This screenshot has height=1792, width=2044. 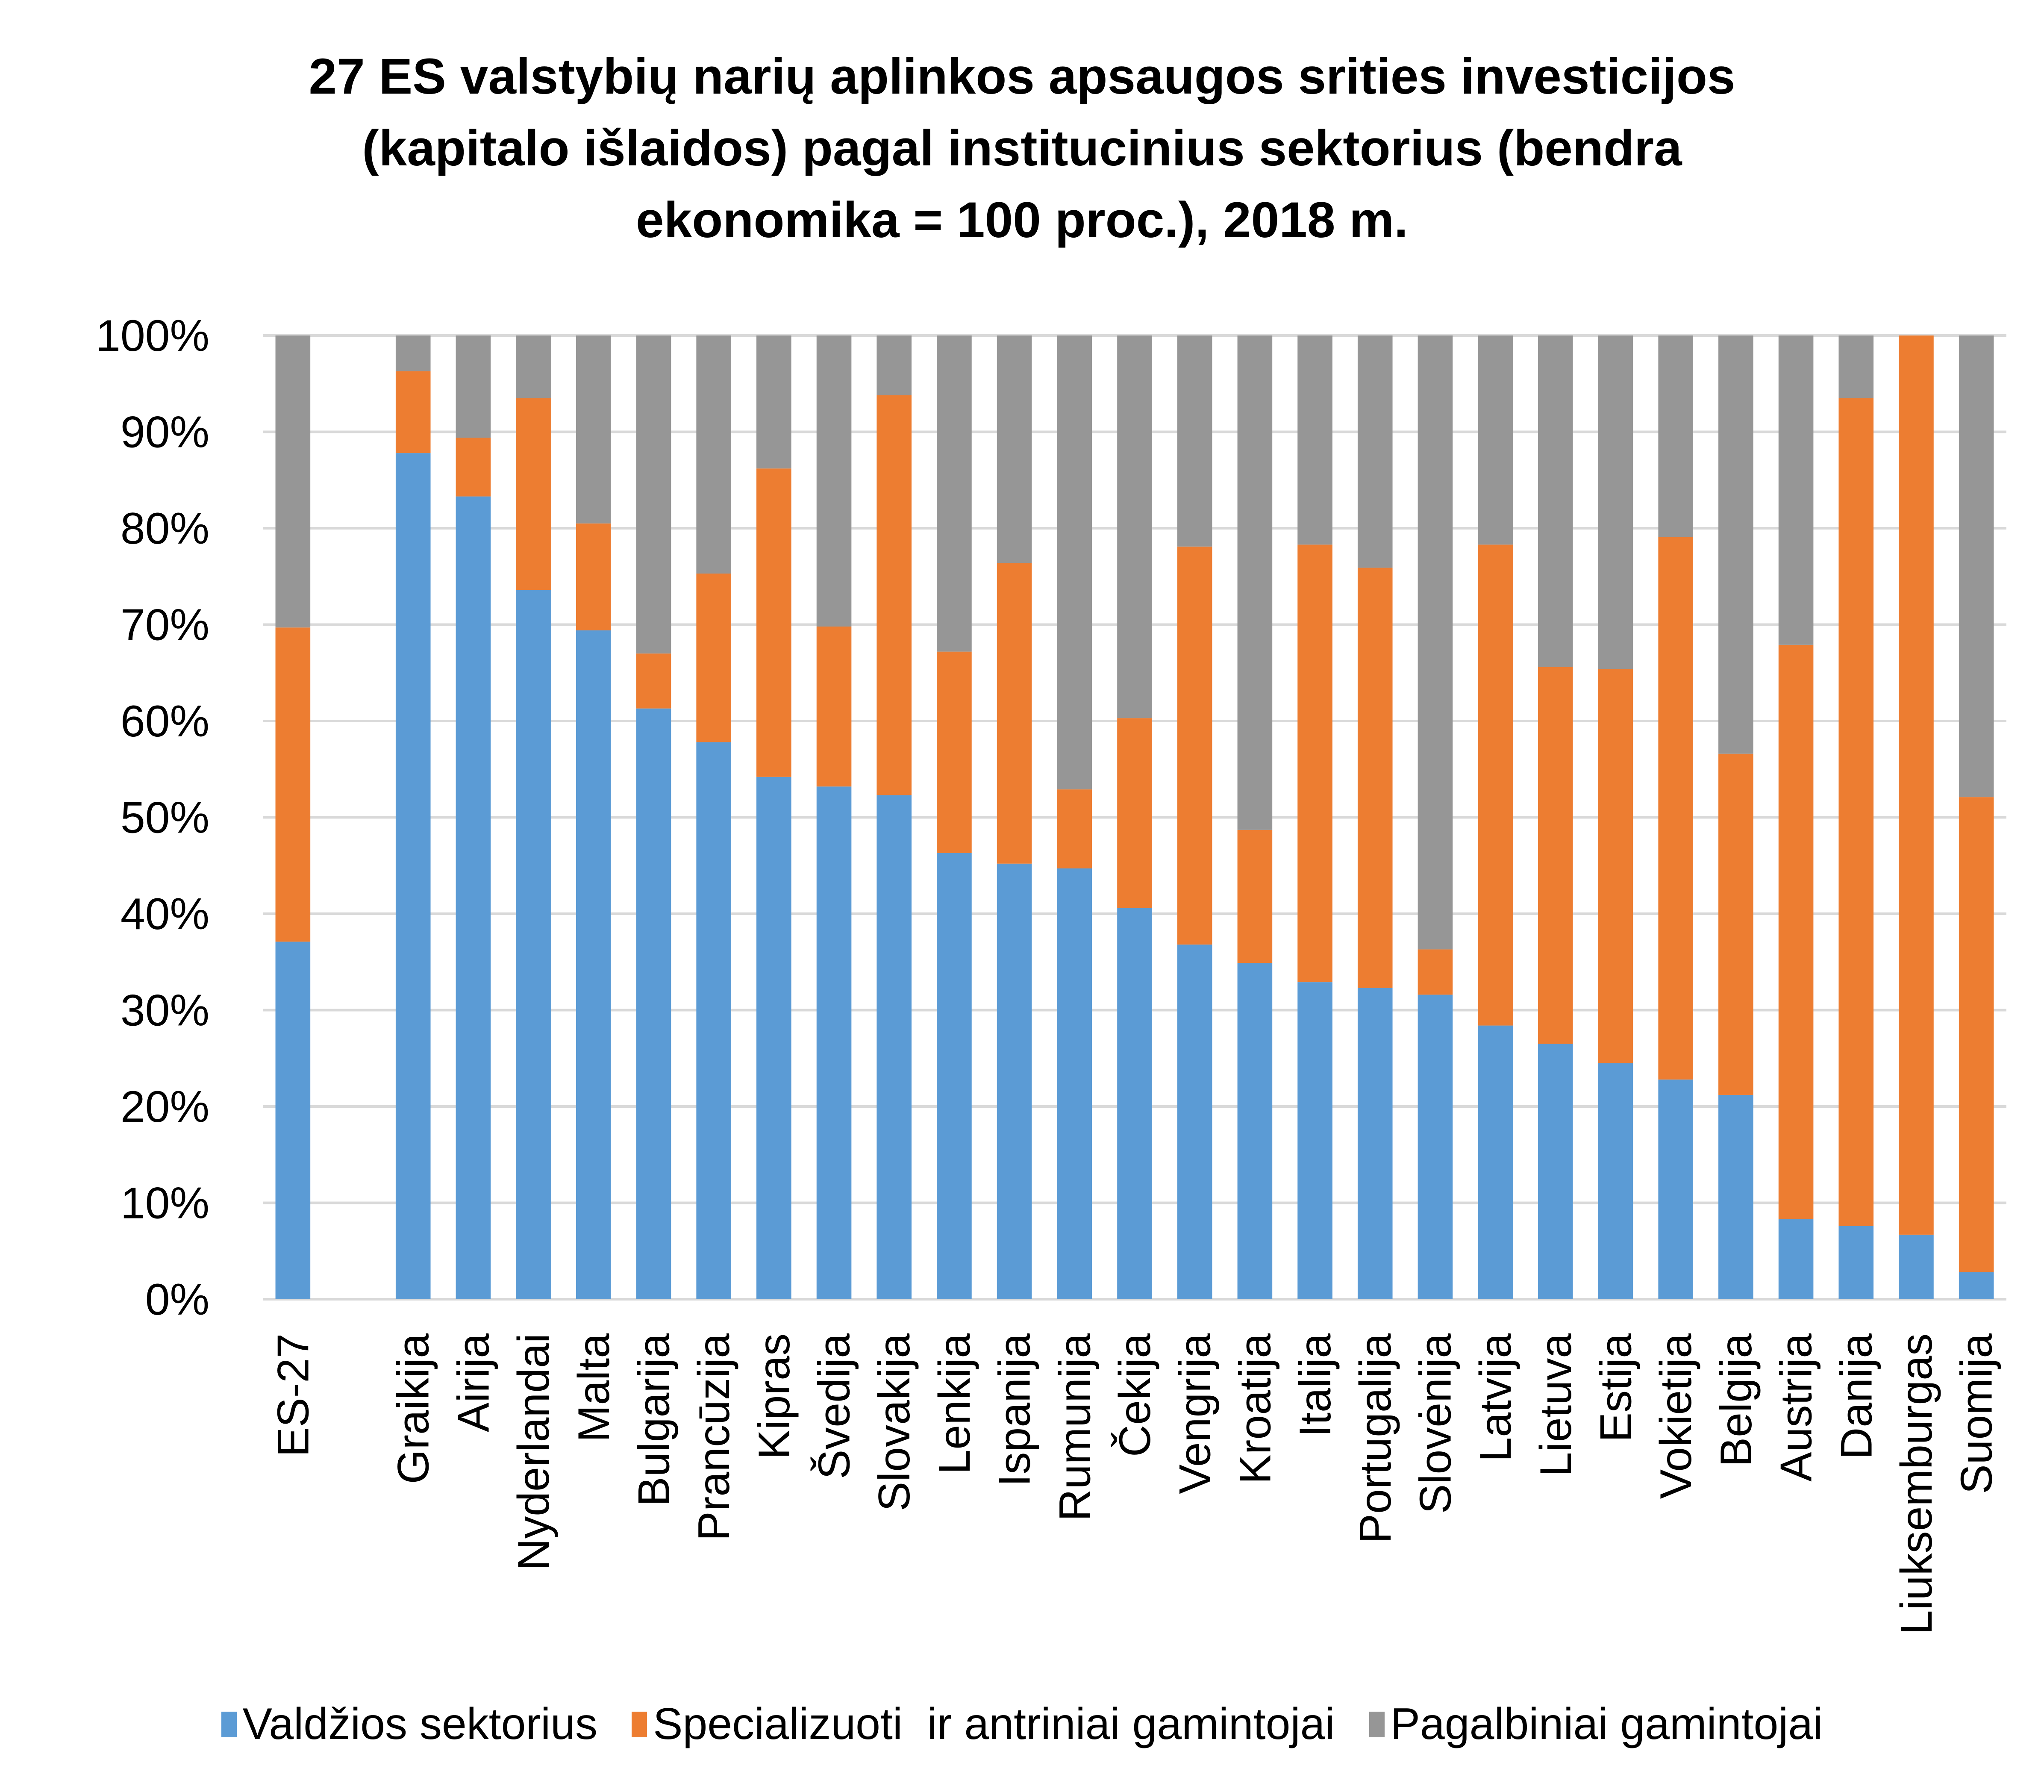 What do you see at coordinates (894, 1422) in the screenshot?
I see `x-tick-label: Slovakija` at bounding box center [894, 1422].